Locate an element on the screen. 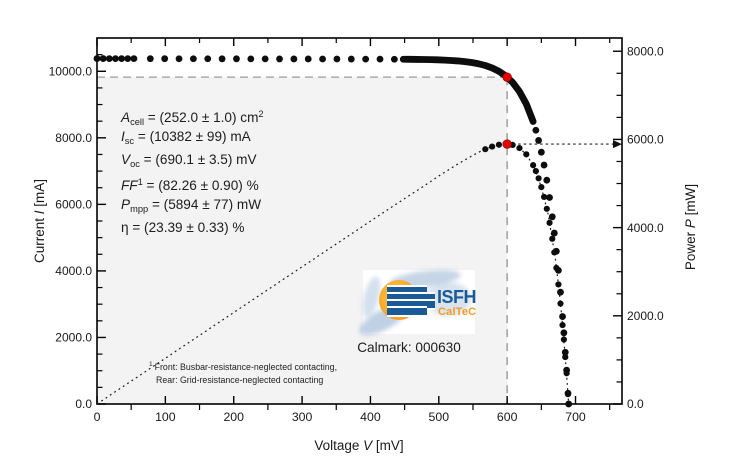  x-tick-label: 200 is located at coordinates (233, 417).